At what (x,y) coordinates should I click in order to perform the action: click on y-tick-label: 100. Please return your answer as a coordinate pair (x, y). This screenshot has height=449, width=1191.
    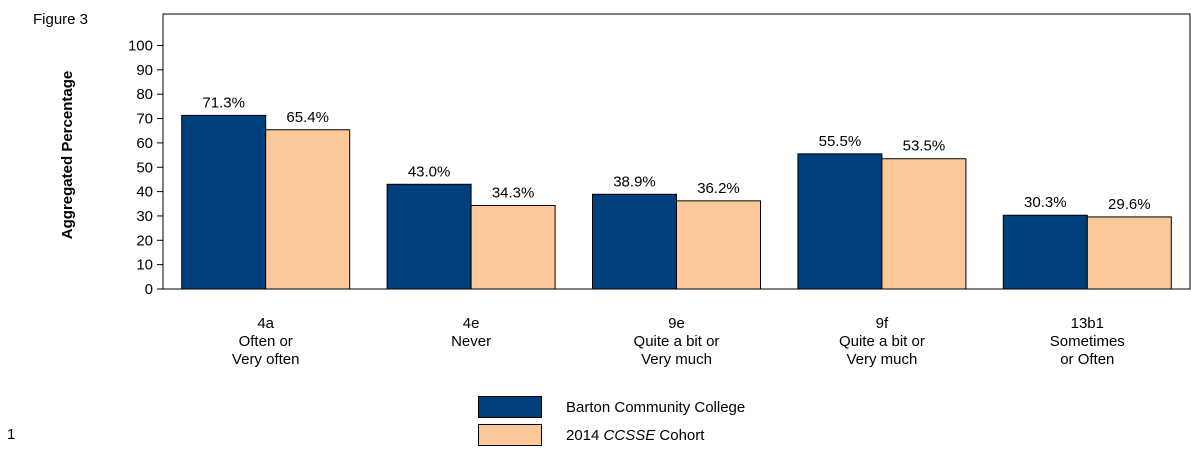
    Looking at the image, I should click on (140, 46).